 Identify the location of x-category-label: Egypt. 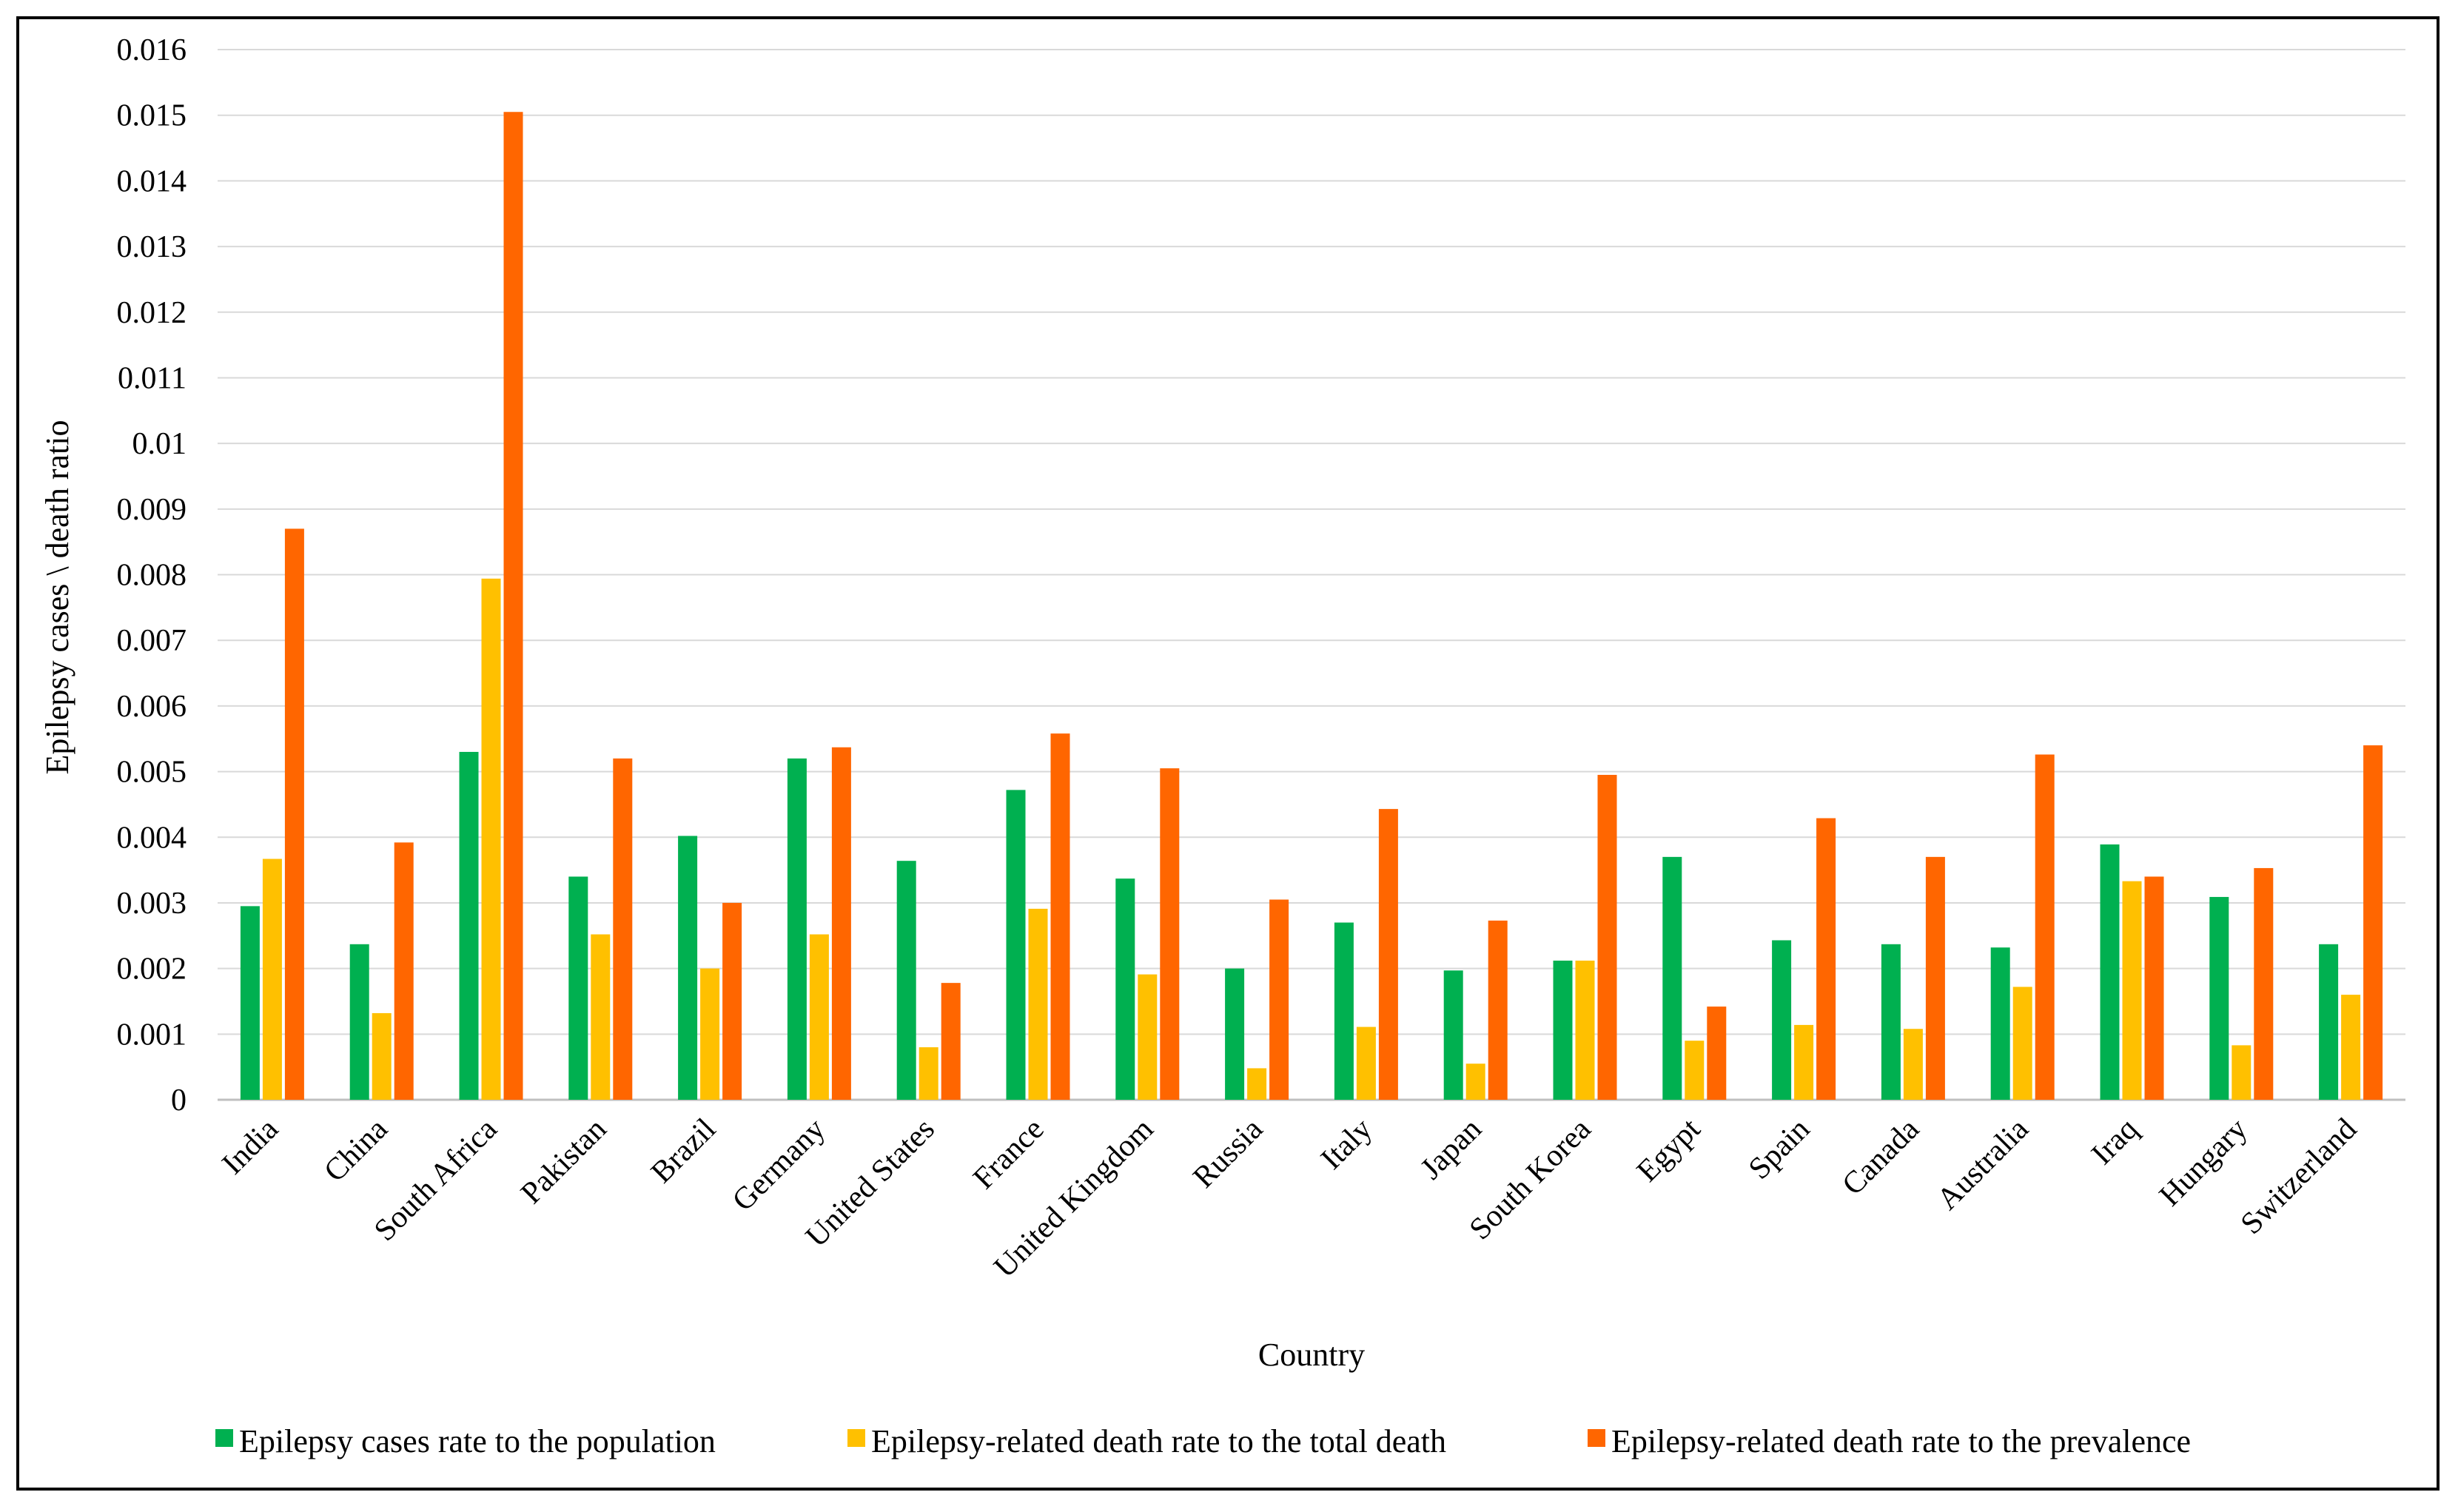
(1669, 1150).